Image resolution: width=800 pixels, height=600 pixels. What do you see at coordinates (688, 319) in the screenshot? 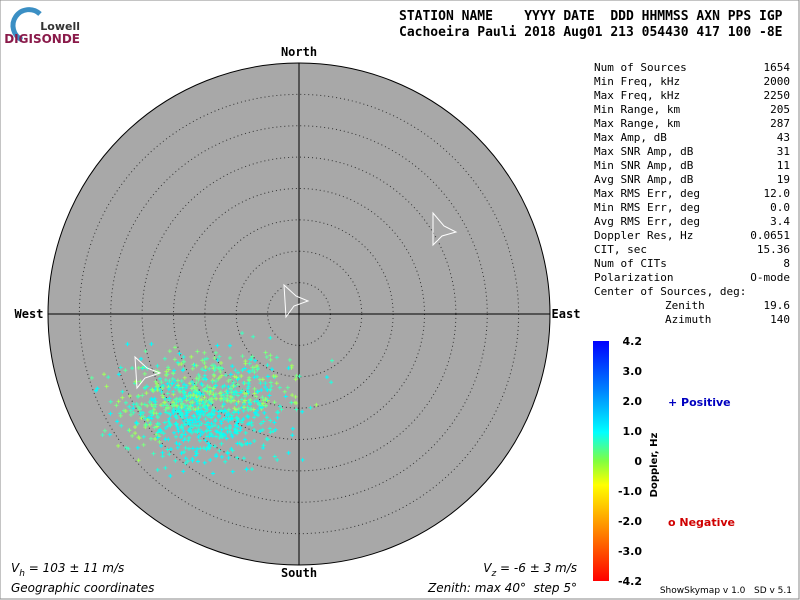
I see `center-label: Azimuth` at bounding box center [688, 319].